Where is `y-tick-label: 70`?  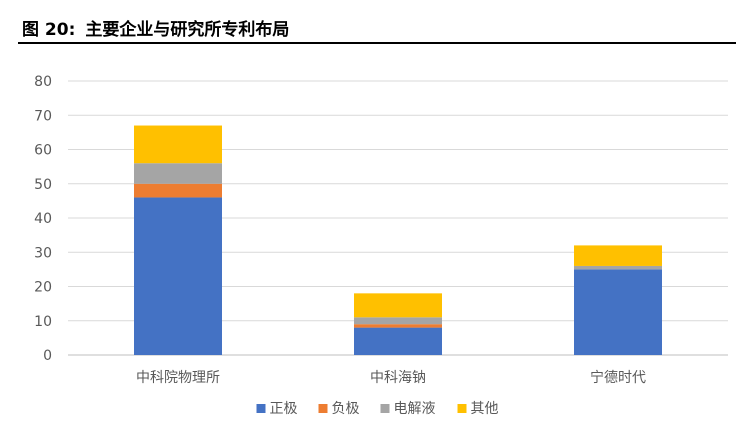 y-tick-label: 70 is located at coordinates (43, 116).